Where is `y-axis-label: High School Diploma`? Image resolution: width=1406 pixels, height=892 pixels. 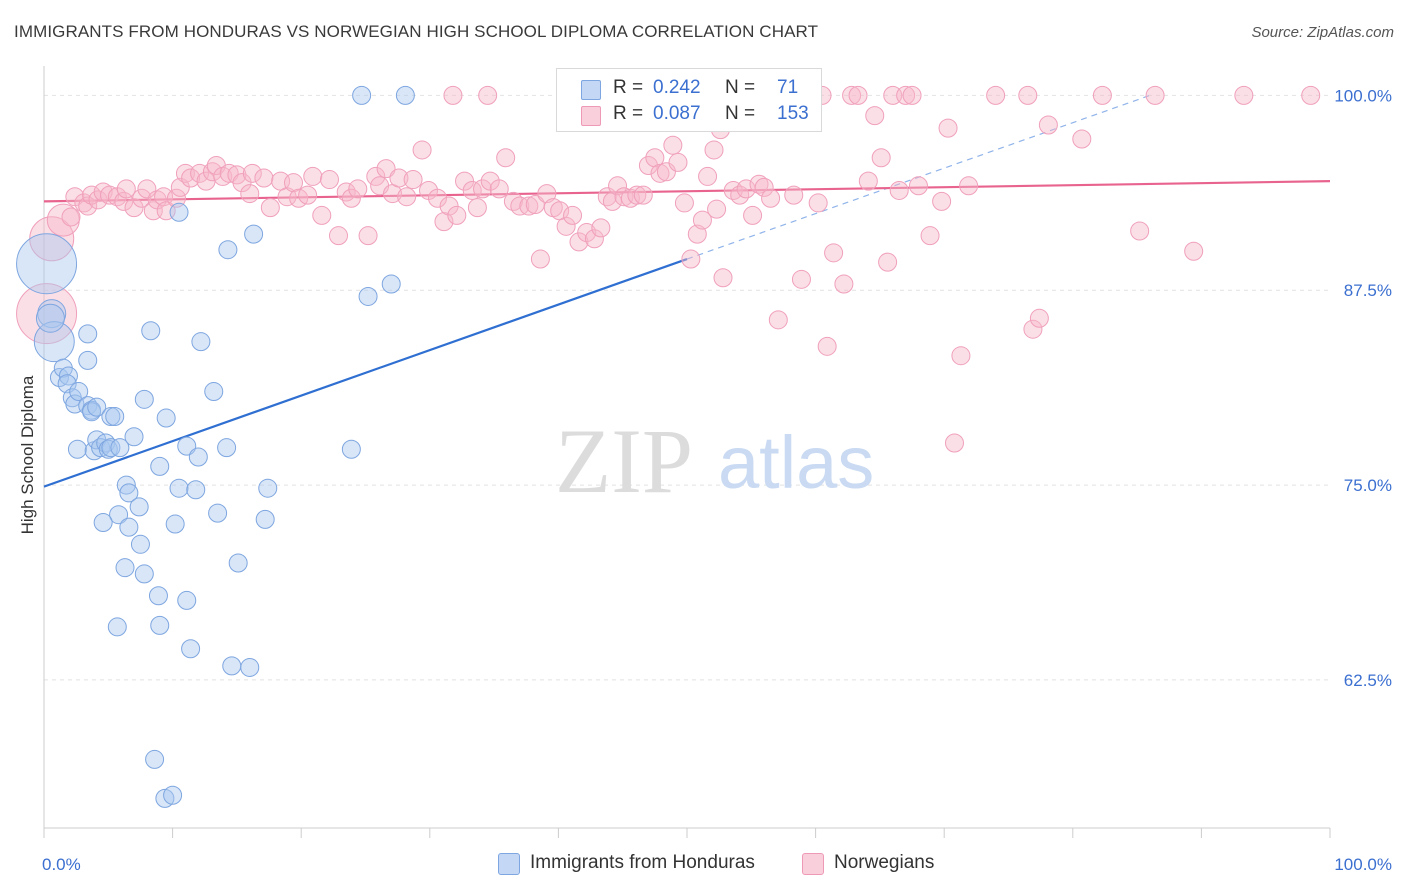 y-axis-label: High School Diploma is located at coordinates (27, 454).